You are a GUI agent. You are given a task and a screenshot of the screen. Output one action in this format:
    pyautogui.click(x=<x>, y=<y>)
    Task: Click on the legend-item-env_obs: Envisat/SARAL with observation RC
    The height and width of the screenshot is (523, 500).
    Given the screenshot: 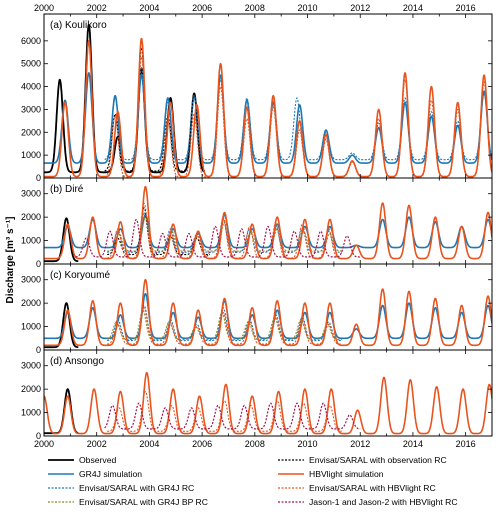 What is the action you would take?
    pyautogui.click(x=362, y=460)
    